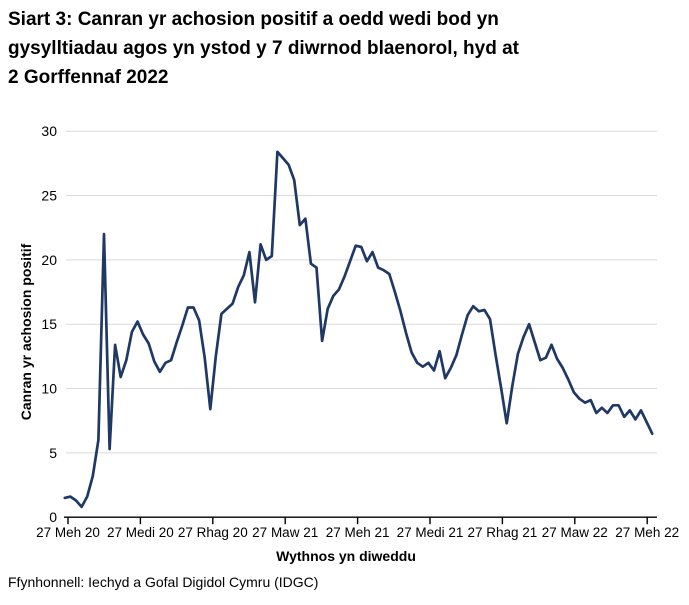 This screenshot has width=689, height=605. What do you see at coordinates (213, 532) in the screenshot?
I see `x-tick-label: 27 Rhag 20` at bounding box center [213, 532].